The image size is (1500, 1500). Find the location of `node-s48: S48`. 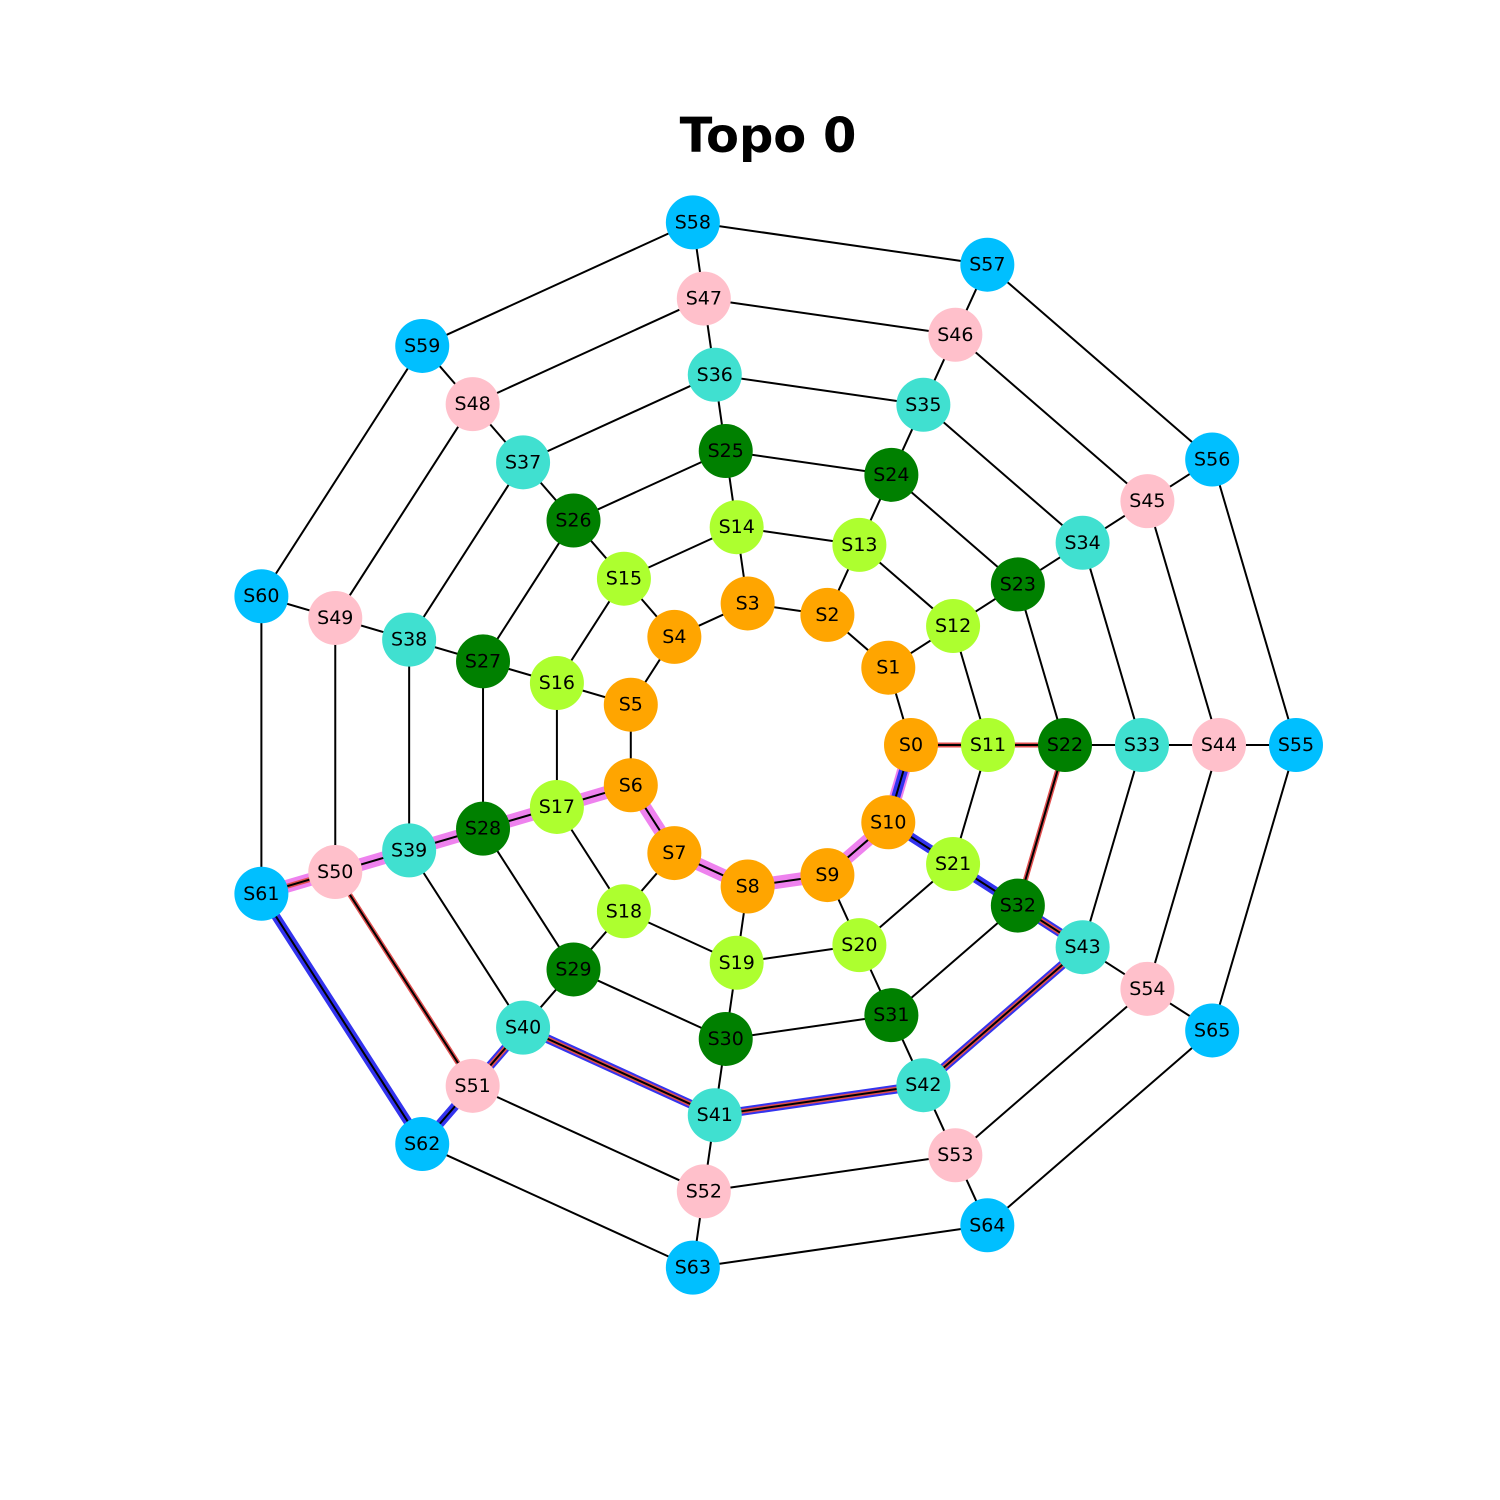

node-s48: S48 is located at coordinates (472, 404).